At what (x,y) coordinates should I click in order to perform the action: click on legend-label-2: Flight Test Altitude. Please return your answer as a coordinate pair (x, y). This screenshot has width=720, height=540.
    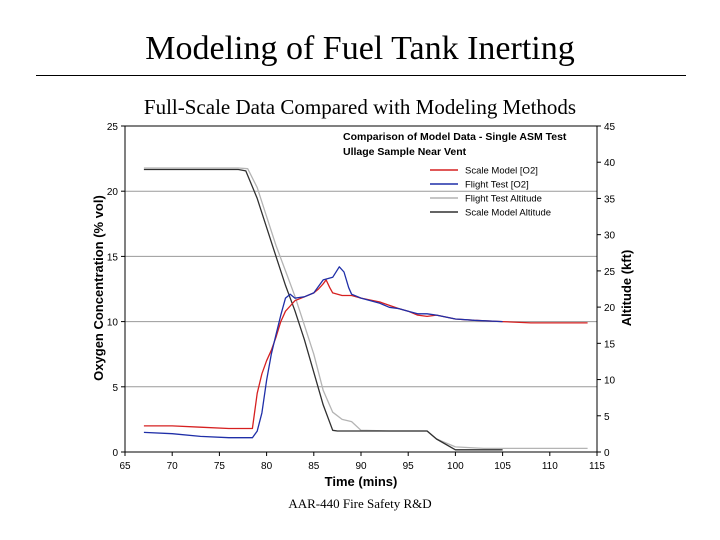
    Looking at the image, I should click on (503, 199).